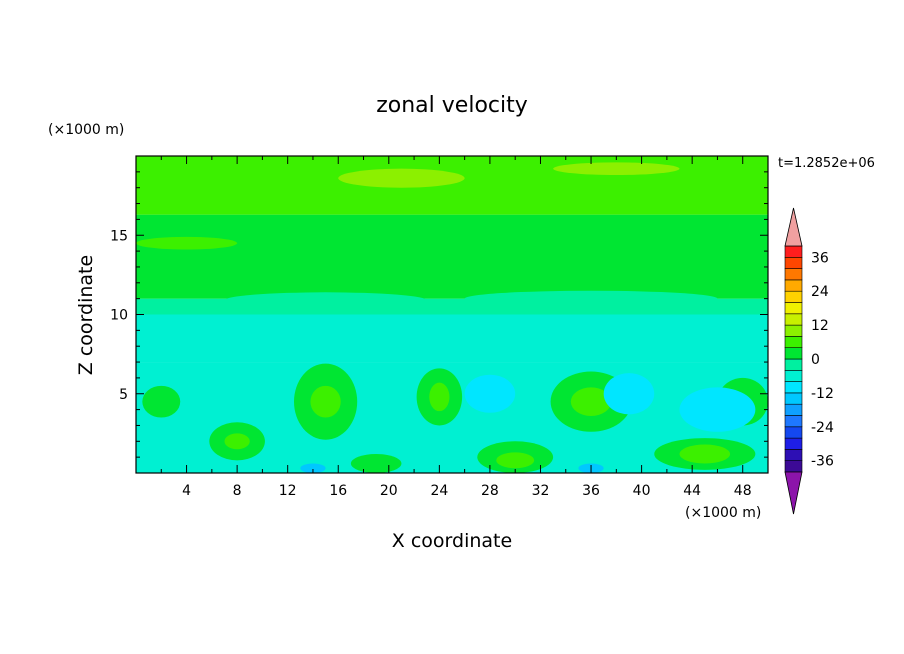 The image size is (904, 654). What do you see at coordinates (723, 513) in the screenshot?
I see `x-unit-label: (×1000 m)` at bounding box center [723, 513].